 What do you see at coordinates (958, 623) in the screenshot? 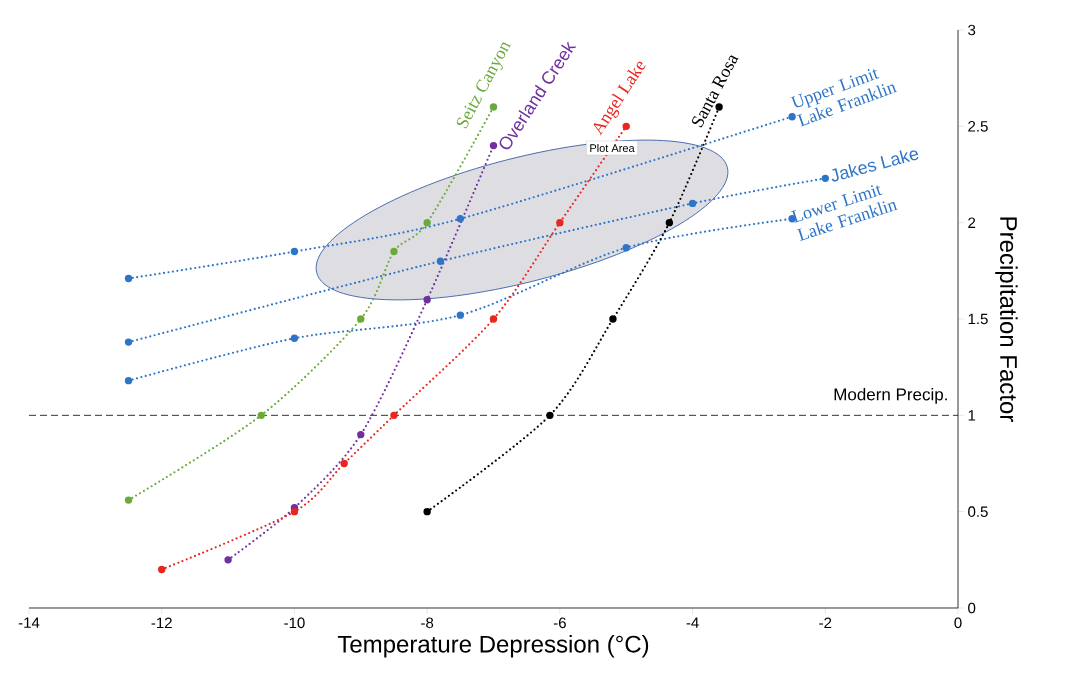
I see `x-tick-label: 0` at bounding box center [958, 623].